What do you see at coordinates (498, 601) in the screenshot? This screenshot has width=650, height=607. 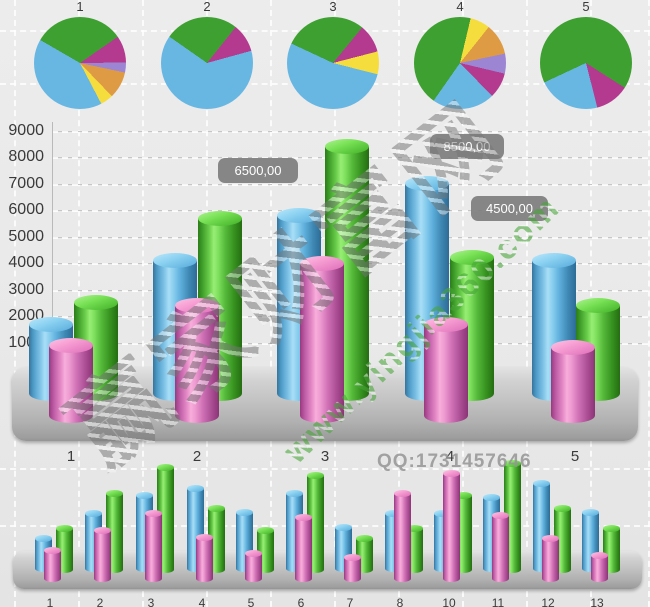 I see `small-category-label: 11` at bounding box center [498, 601].